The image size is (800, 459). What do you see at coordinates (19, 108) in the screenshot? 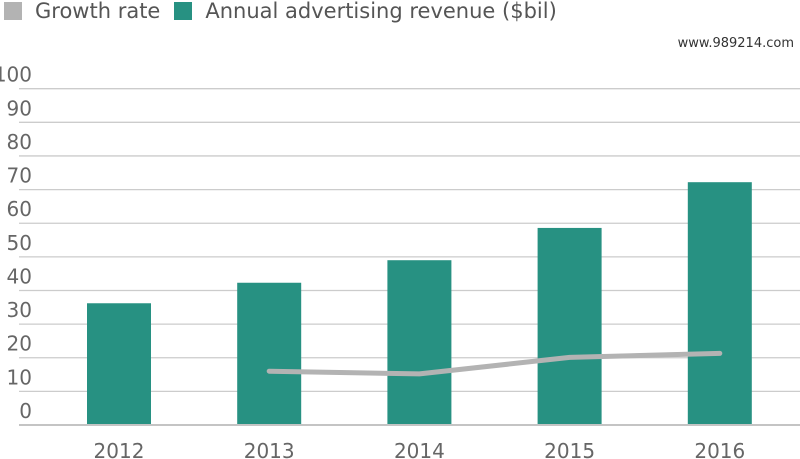
I see `y-tick-label: 90` at bounding box center [19, 108].